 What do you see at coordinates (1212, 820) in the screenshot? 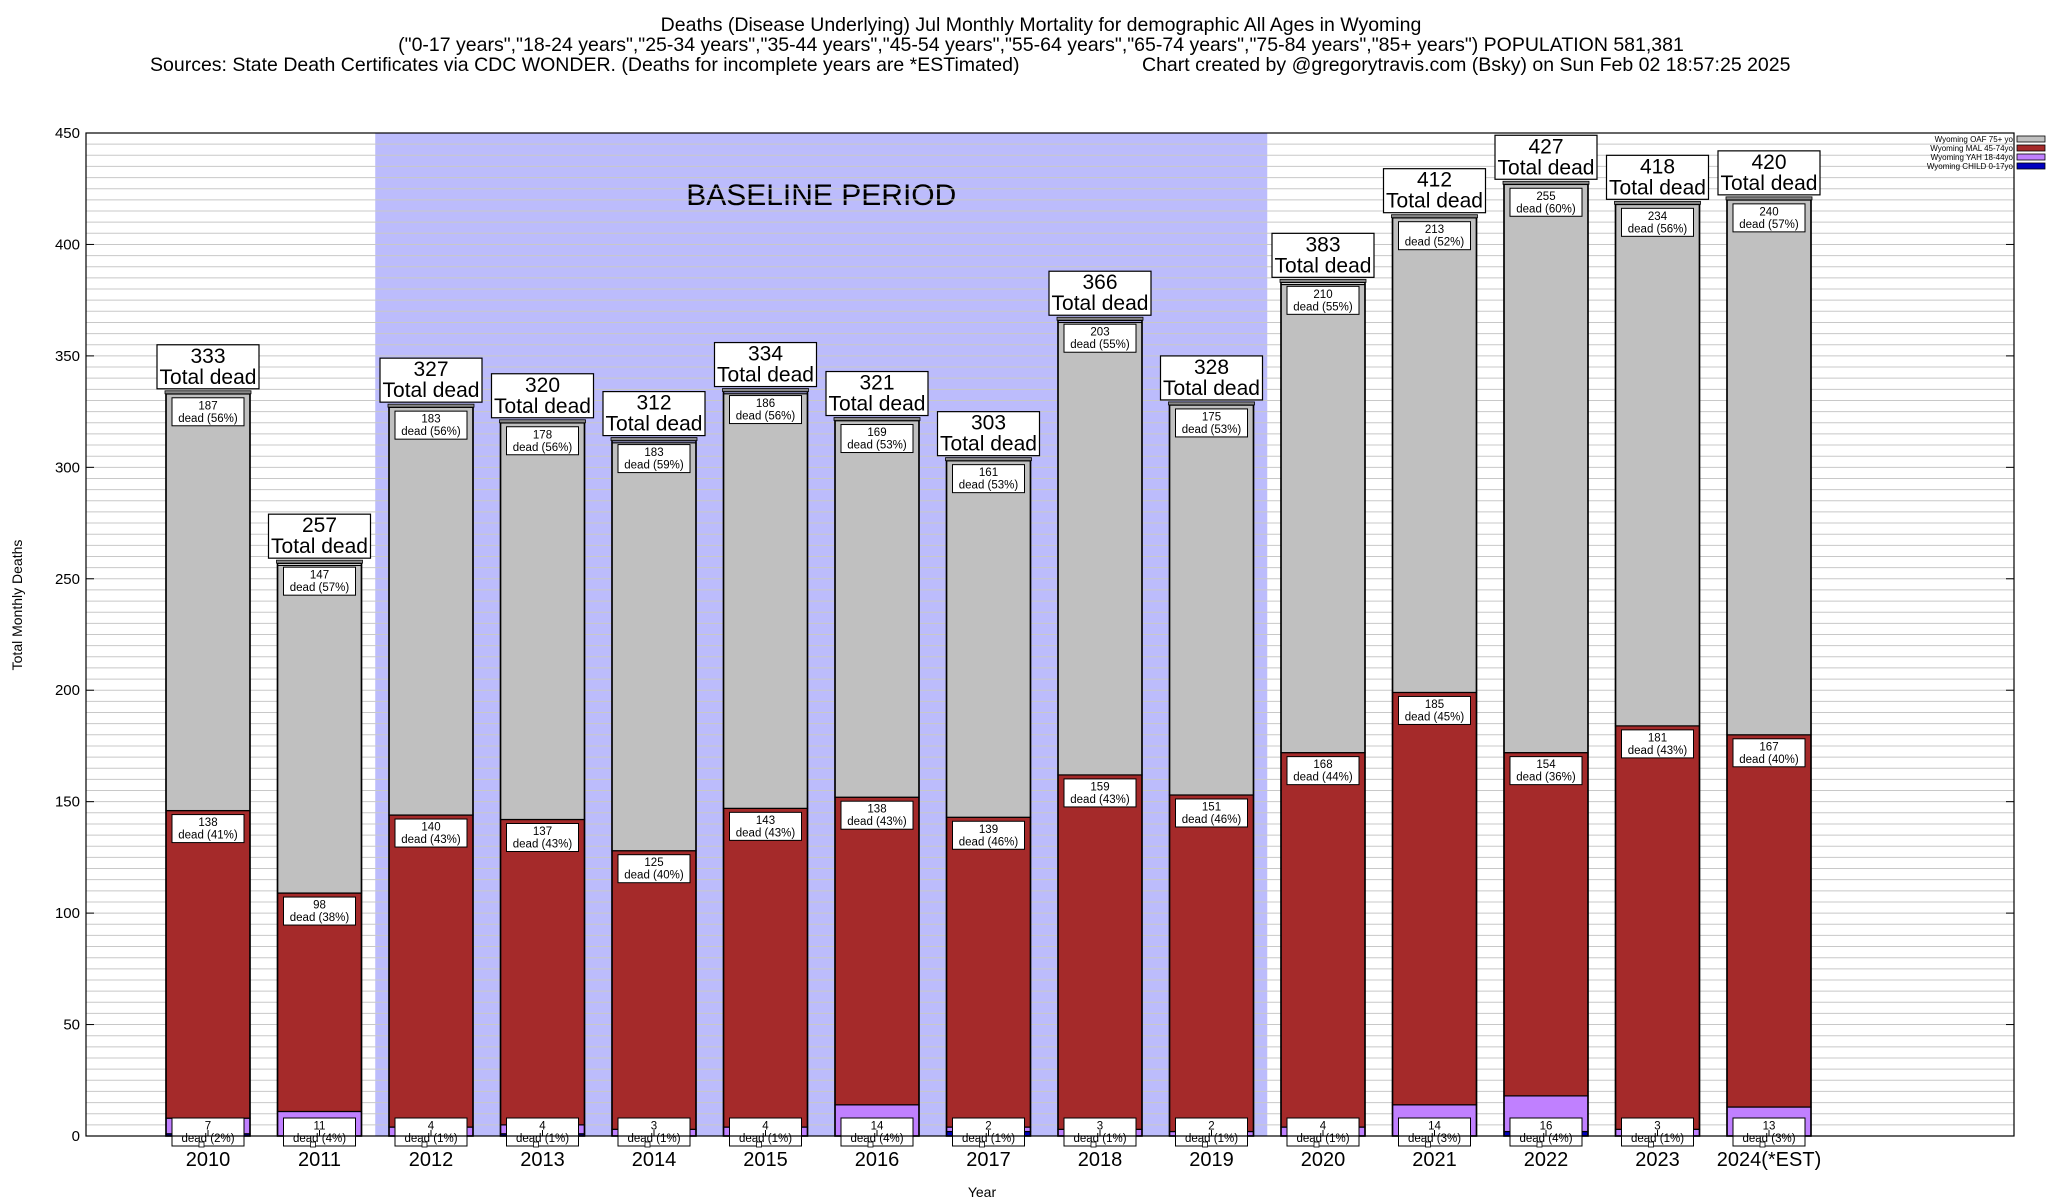
I see `segment-label-mal: dead (46%)` at bounding box center [1212, 820].